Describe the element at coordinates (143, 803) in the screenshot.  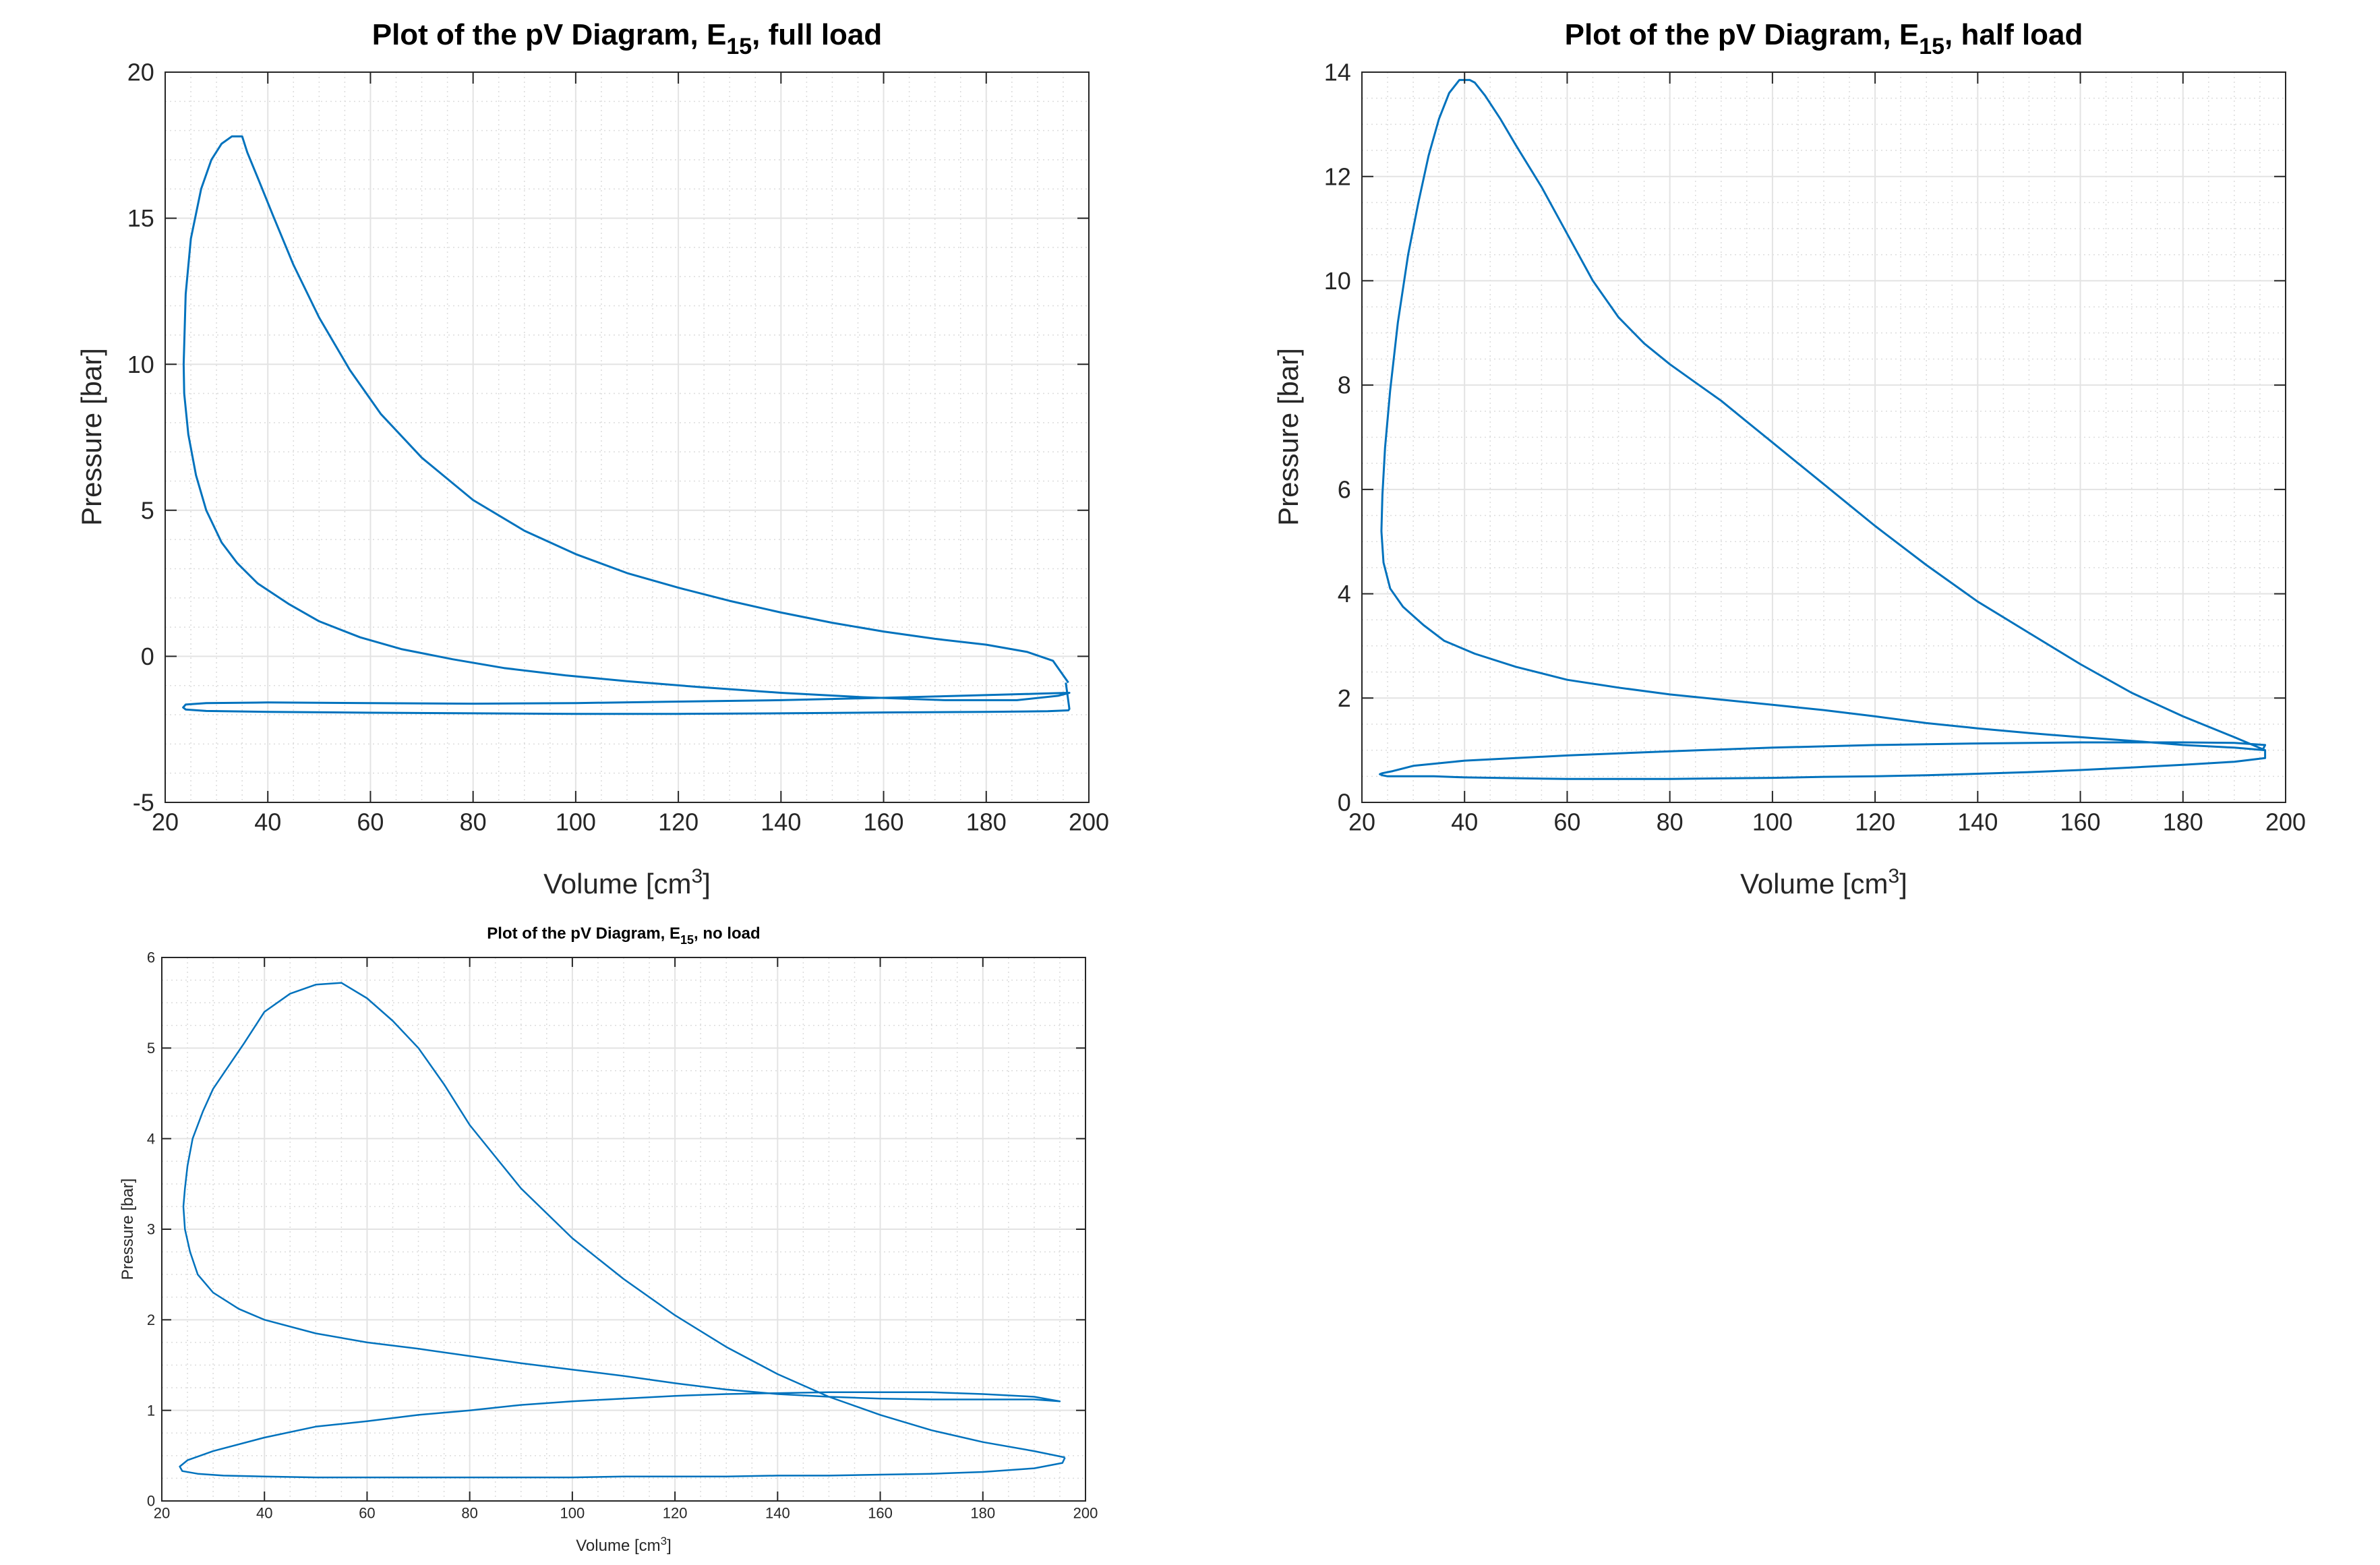
I see `y-tick-label: -5` at that location.